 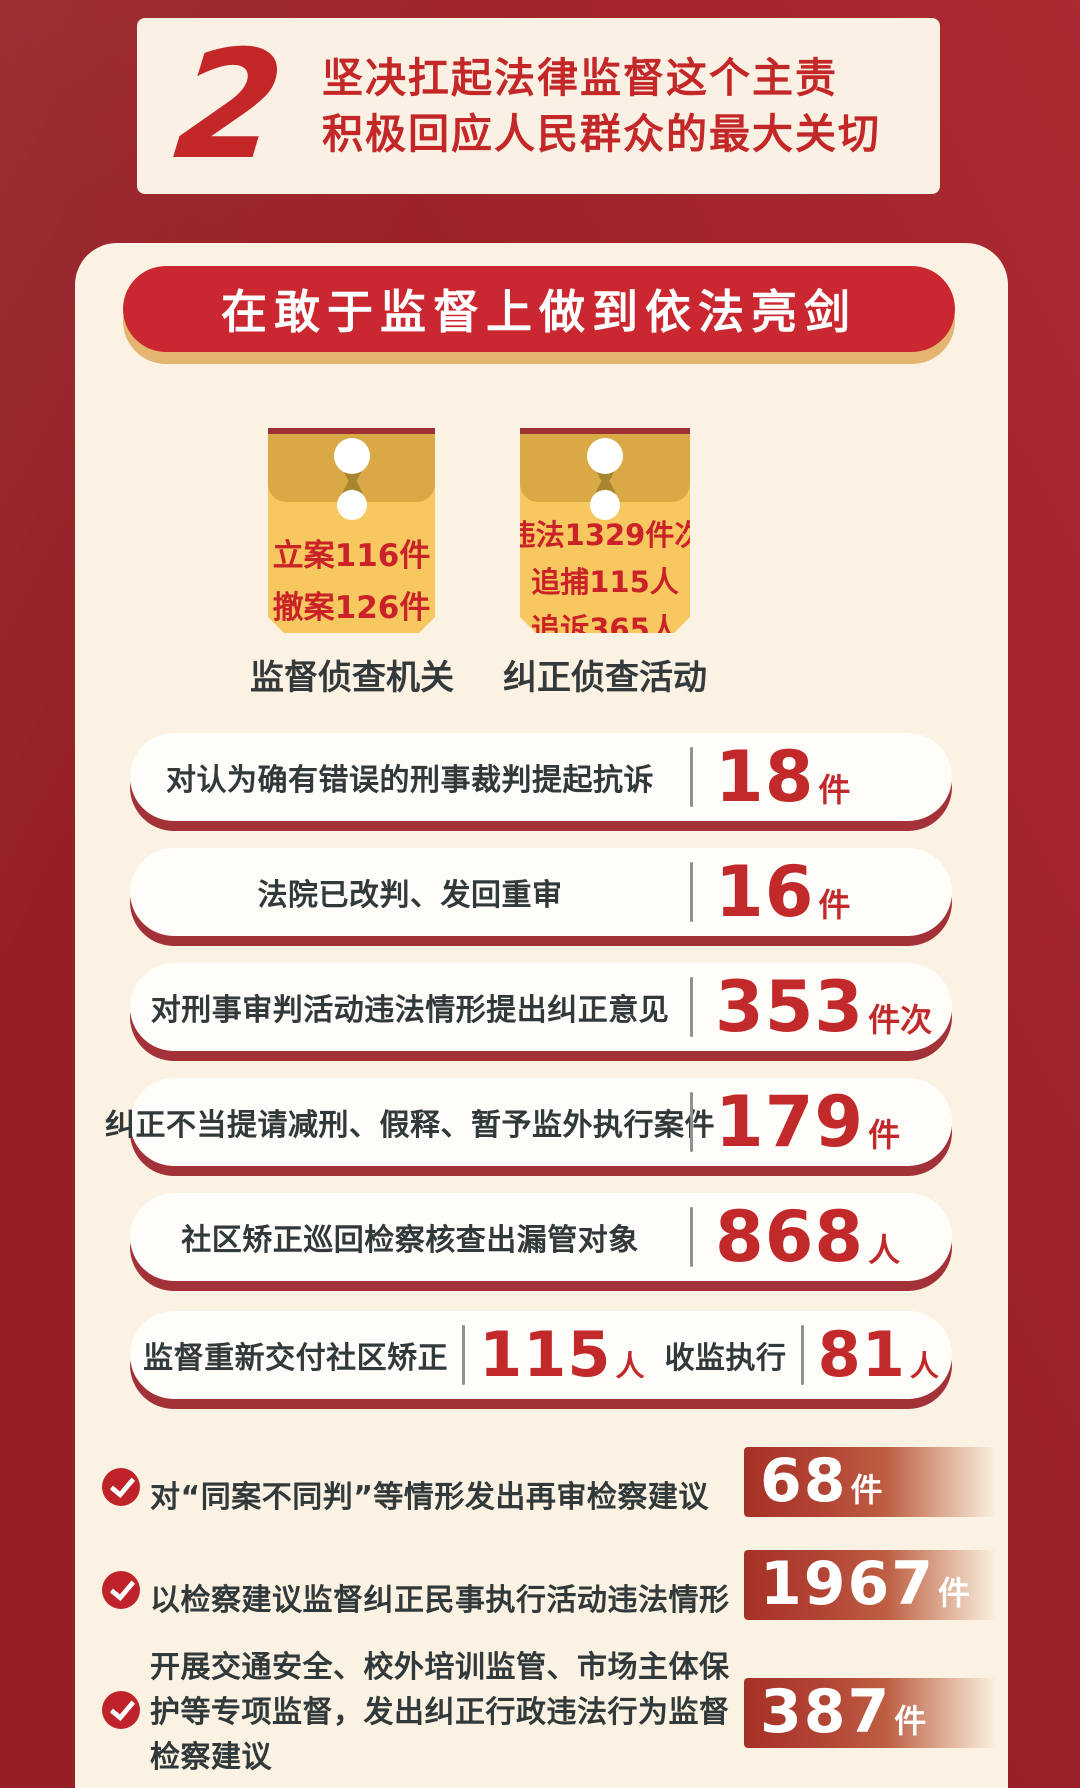 What do you see at coordinates (601, 106) in the screenshot?
I see `header-title: 坚决扛起法律监督这个主责 积极回应人民群众的最大关切` at bounding box center [601, 106].